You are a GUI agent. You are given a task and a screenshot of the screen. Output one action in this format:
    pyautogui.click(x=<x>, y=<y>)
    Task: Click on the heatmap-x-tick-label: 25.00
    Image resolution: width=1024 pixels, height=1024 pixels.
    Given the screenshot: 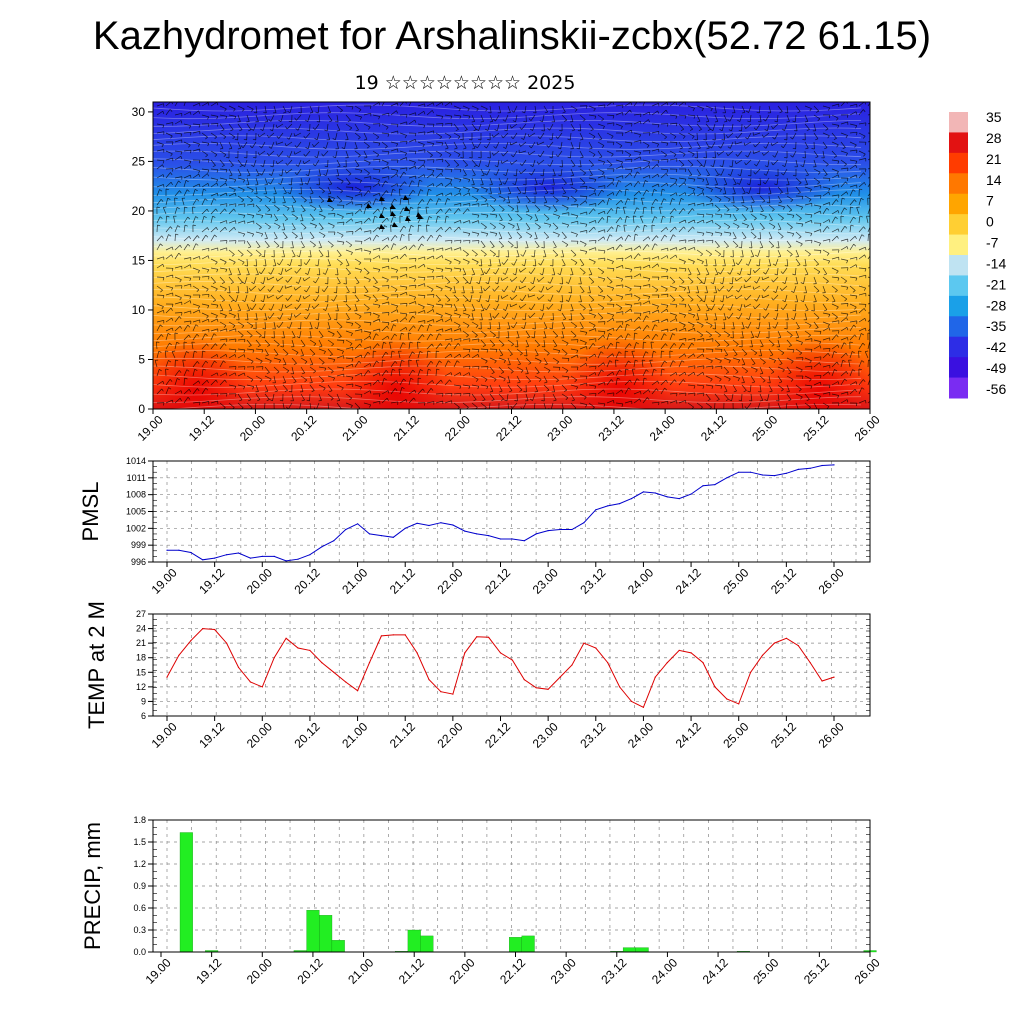 What is the action you would take?
    pyautogui.click(x=764, y=427)
    